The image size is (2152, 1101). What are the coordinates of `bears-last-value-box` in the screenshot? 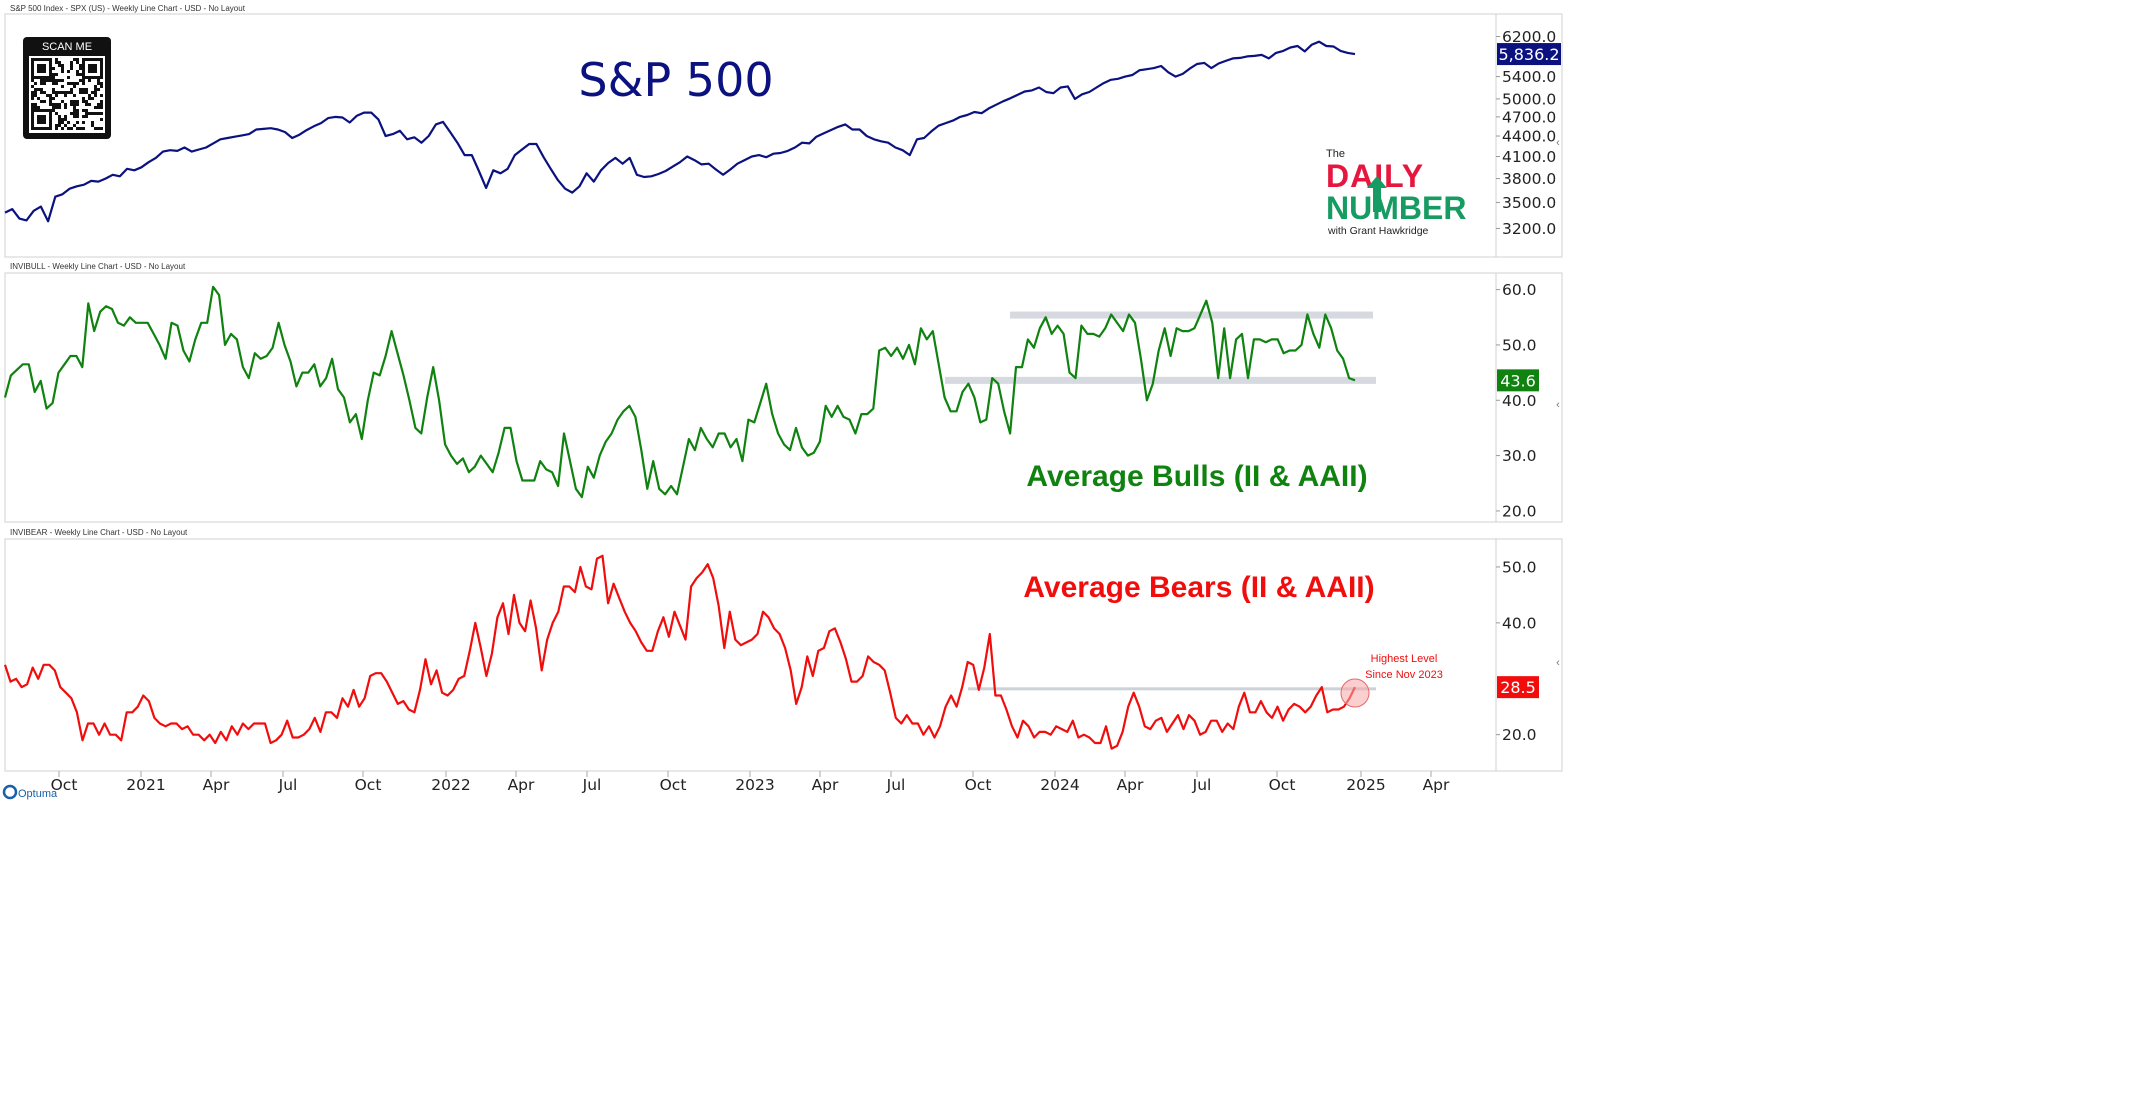 It's located at (1518, 687).